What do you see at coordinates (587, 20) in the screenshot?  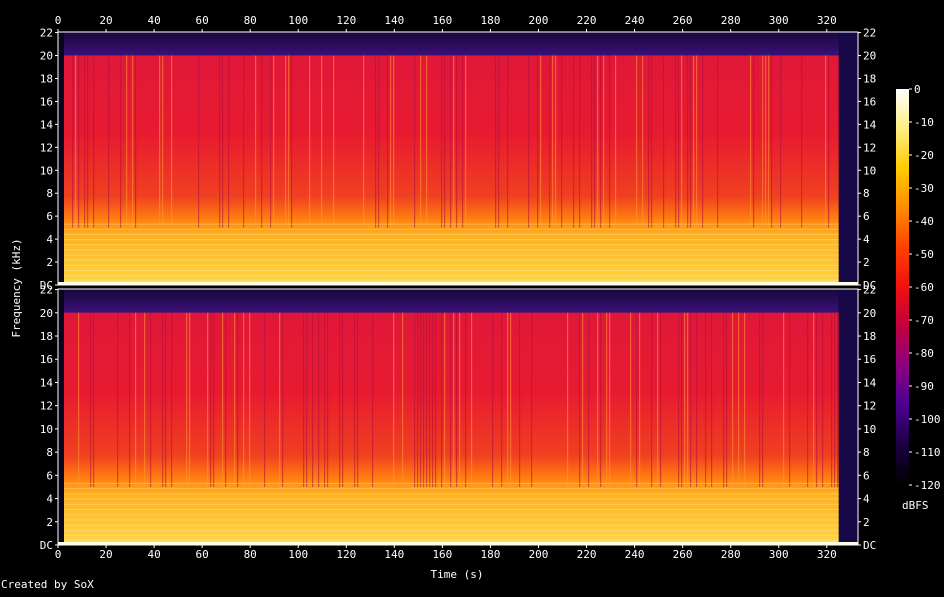 I see `x-tick-label-top: 220` at bounding box center [587, 20].